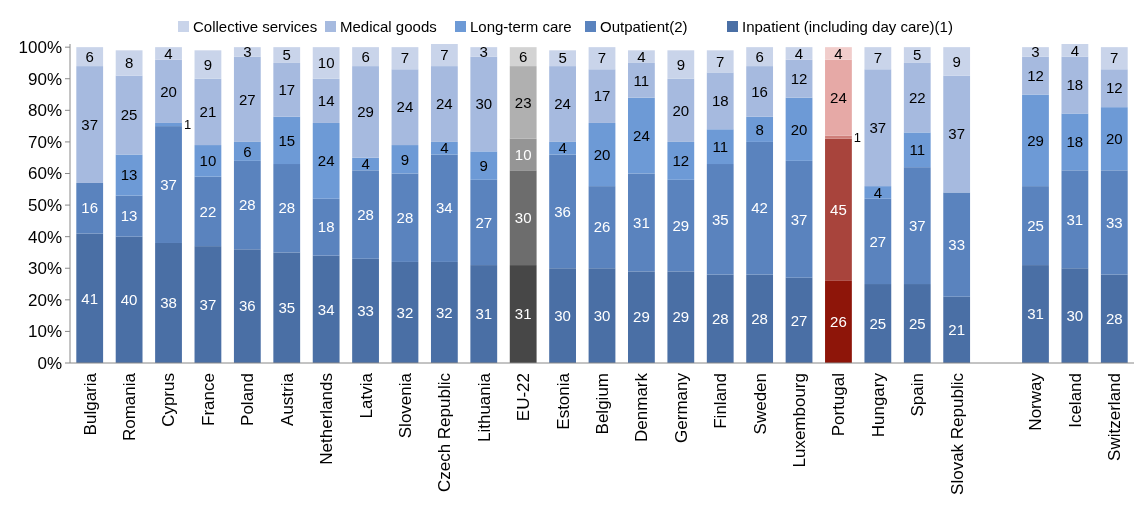 The image size is (1138, 517). Describe the element at coordinates (187, 125) in the screenshot. I see `data-label: 1` at that location.